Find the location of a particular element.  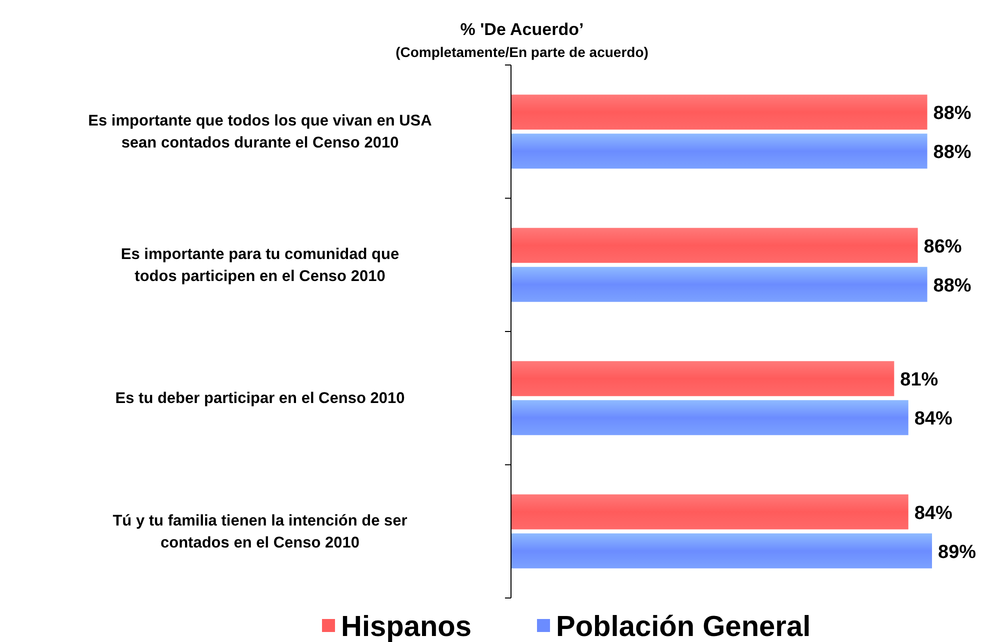

y-tick-label: Es importante para tu comunidad que todos participen en el Censo 2010 is located at coordinates (260, 265).